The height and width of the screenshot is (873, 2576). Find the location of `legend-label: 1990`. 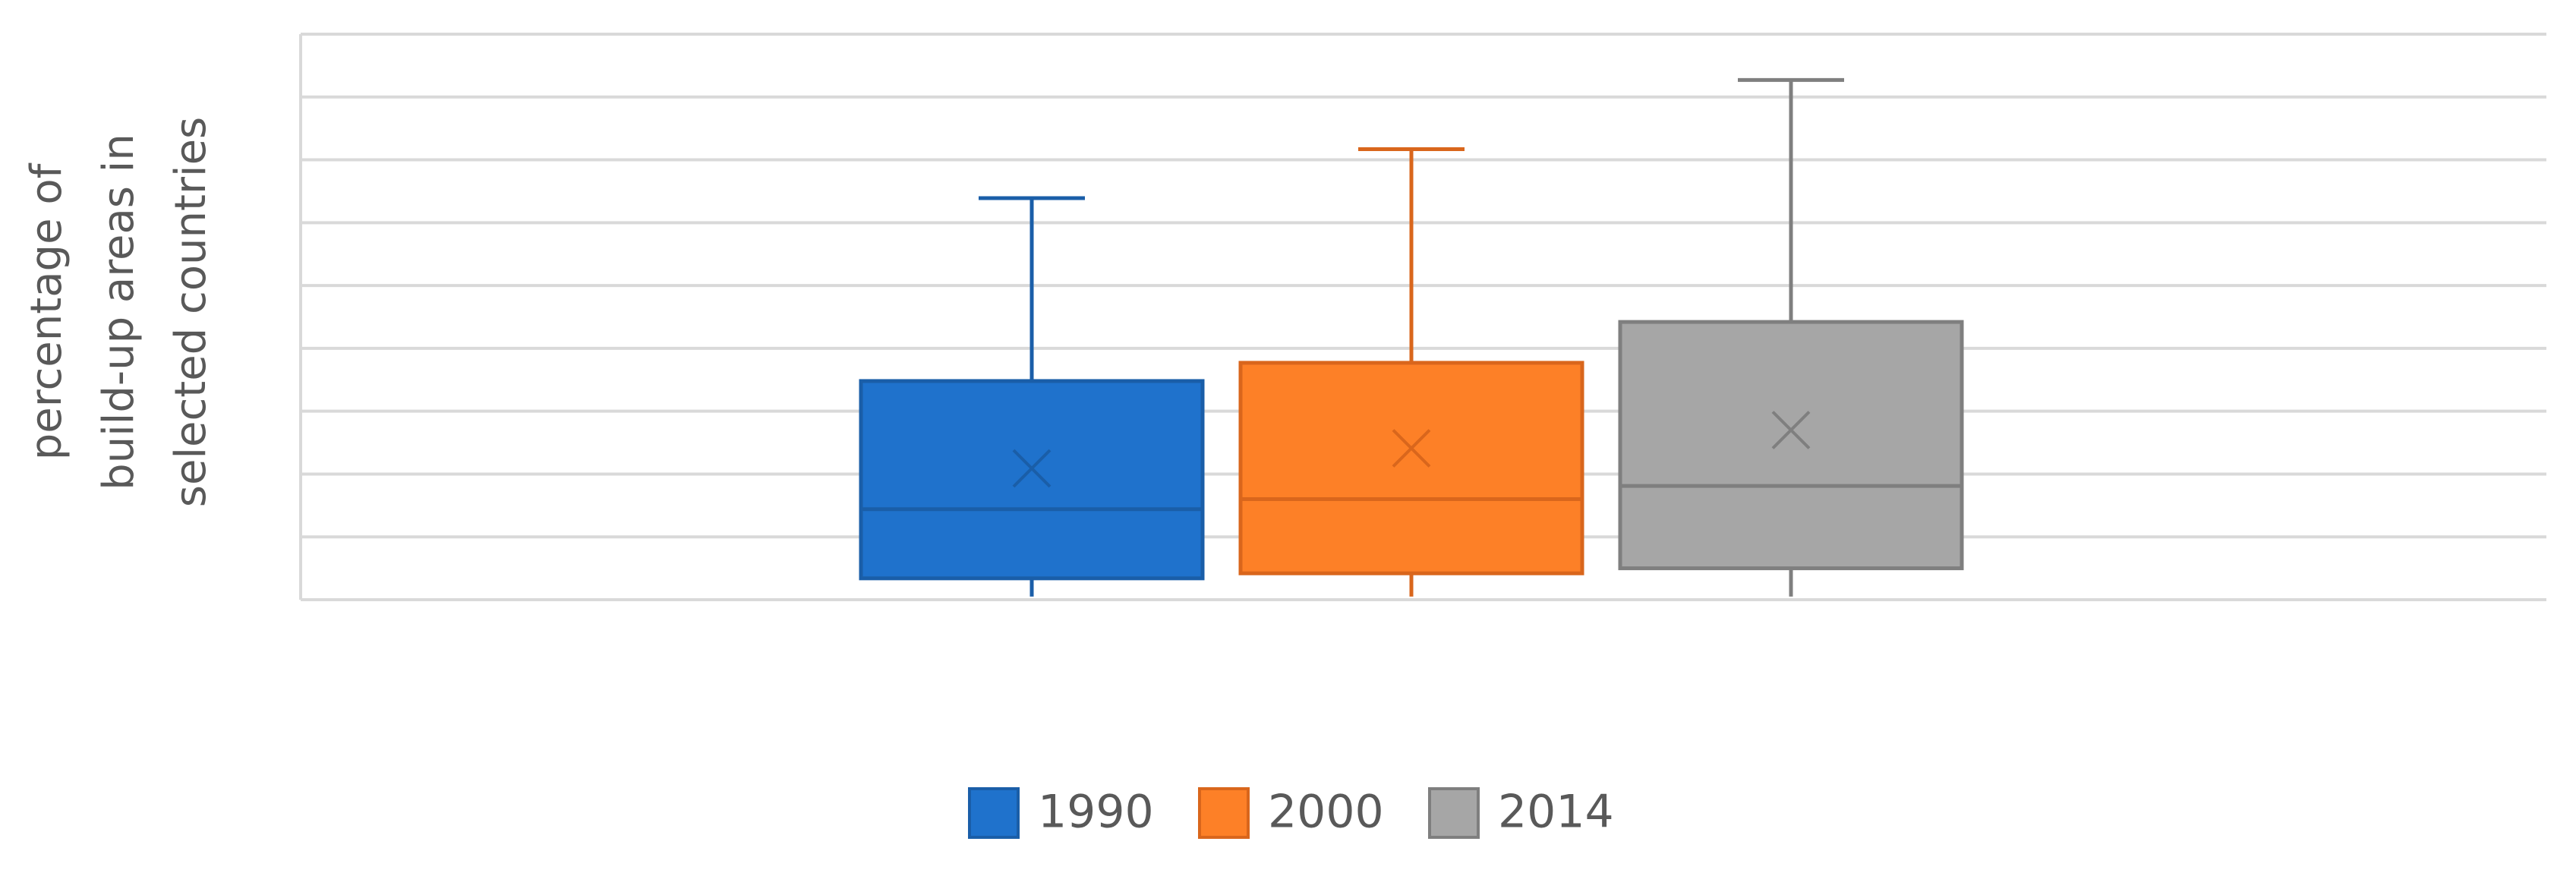

legend-label: 1990 is located at coordinates (1096, 812).